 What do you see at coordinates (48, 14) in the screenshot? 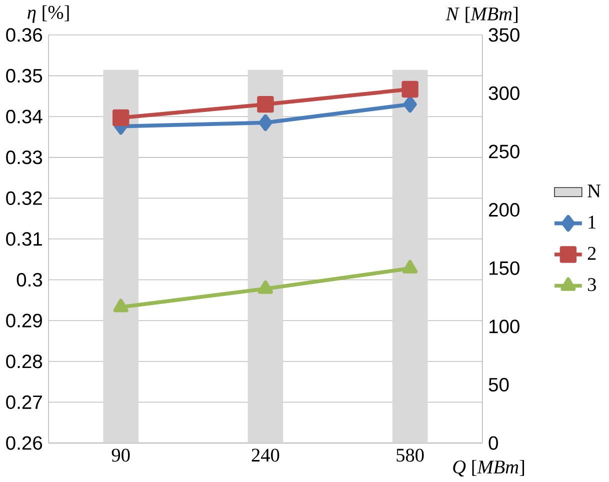
I see `y-axis-title: η [%]` at bounding box center [48, 14].